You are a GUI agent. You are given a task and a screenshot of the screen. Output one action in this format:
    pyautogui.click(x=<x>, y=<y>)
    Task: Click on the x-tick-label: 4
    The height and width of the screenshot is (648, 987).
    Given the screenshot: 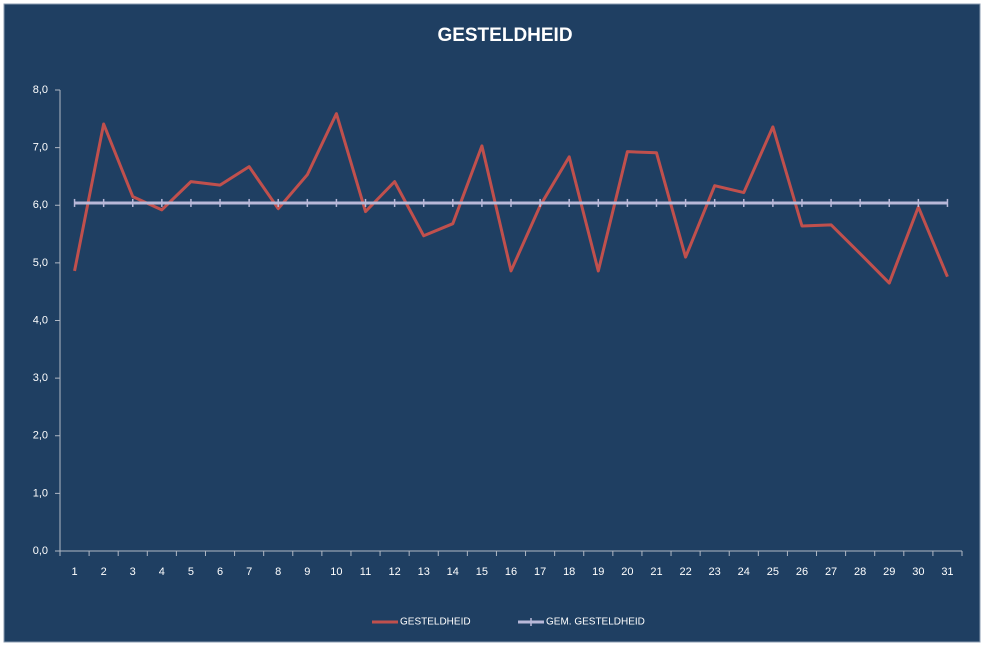 What is the action you would take?
    pyautogui.click(x=162, y=572)
    